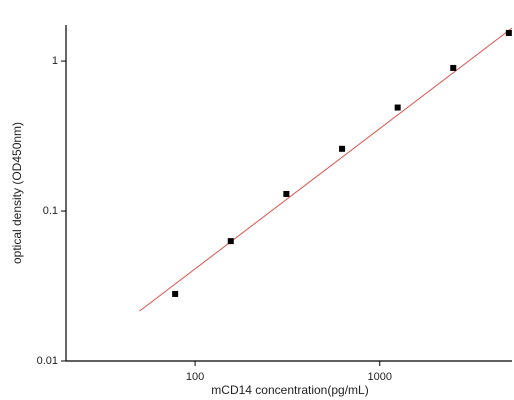  What do you see at coordinates (289, 390) in the screenshot?
I see `x-axis-title: mCD14 concentration(pg/mL)` at bounding box center [289, 390].